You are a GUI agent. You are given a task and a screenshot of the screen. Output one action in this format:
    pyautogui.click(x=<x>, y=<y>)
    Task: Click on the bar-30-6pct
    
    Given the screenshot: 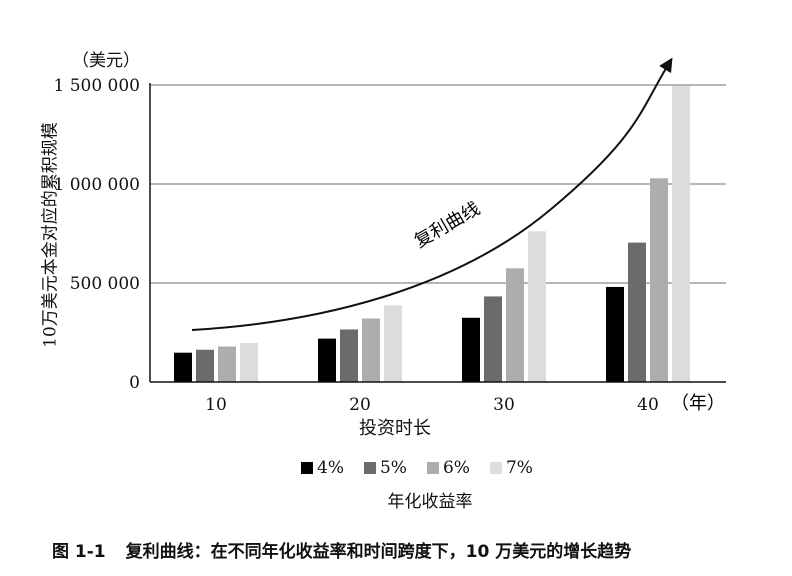 What is the action you would take?
    pyautogui.click(x=515, y=325)
    